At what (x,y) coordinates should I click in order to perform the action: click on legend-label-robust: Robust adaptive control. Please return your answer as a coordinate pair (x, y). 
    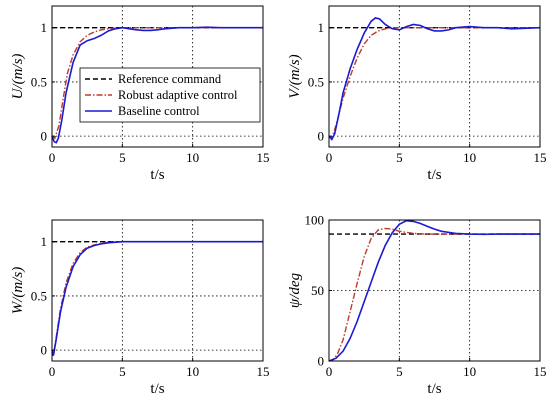
    Looking at the image, I should click on (178, 95).